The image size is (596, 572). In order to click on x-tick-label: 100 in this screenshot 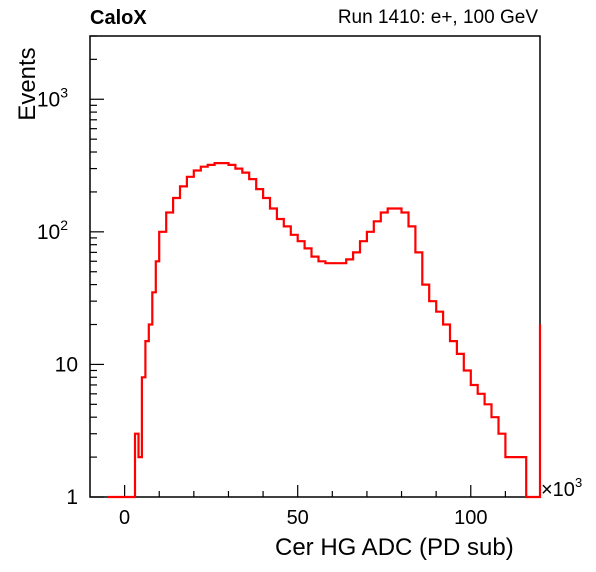, I will do `click(470, 518)`.